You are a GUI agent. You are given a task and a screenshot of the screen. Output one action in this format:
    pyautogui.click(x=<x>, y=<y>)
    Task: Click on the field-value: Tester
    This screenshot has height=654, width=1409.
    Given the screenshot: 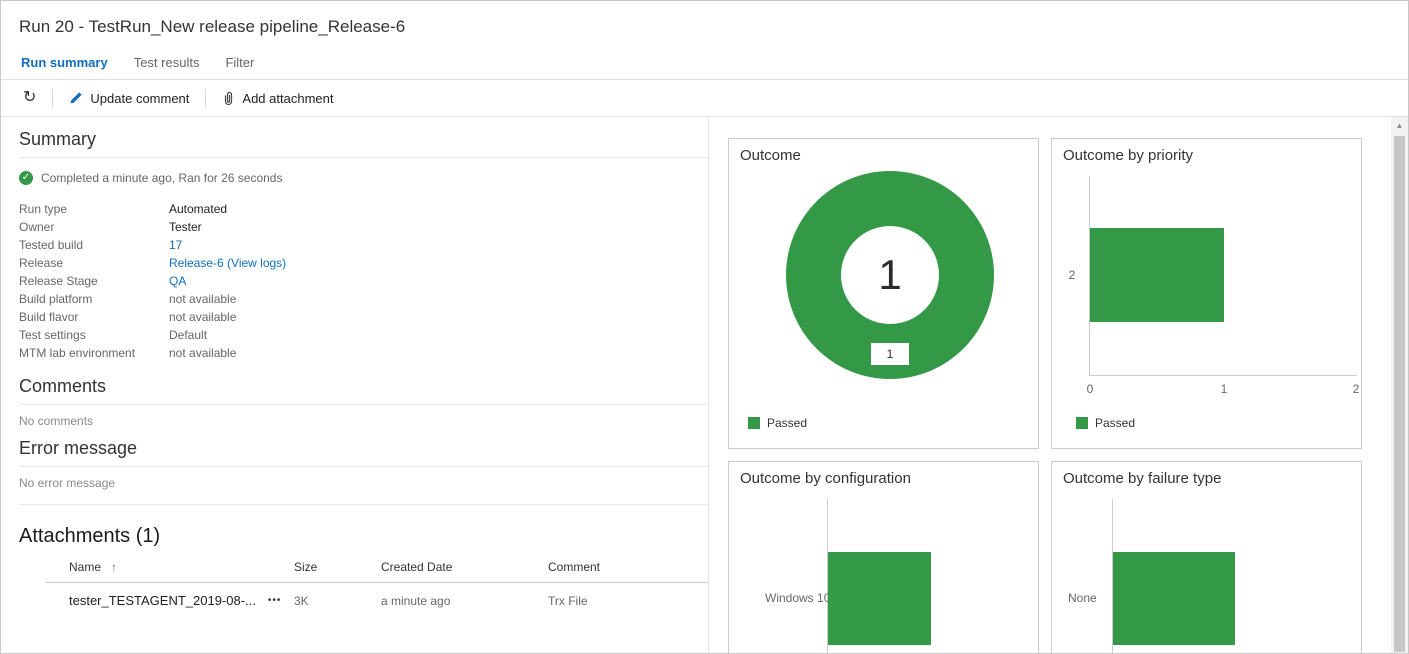 What is the action you would take?
    pyautogui.click(x=185, y=227)
    